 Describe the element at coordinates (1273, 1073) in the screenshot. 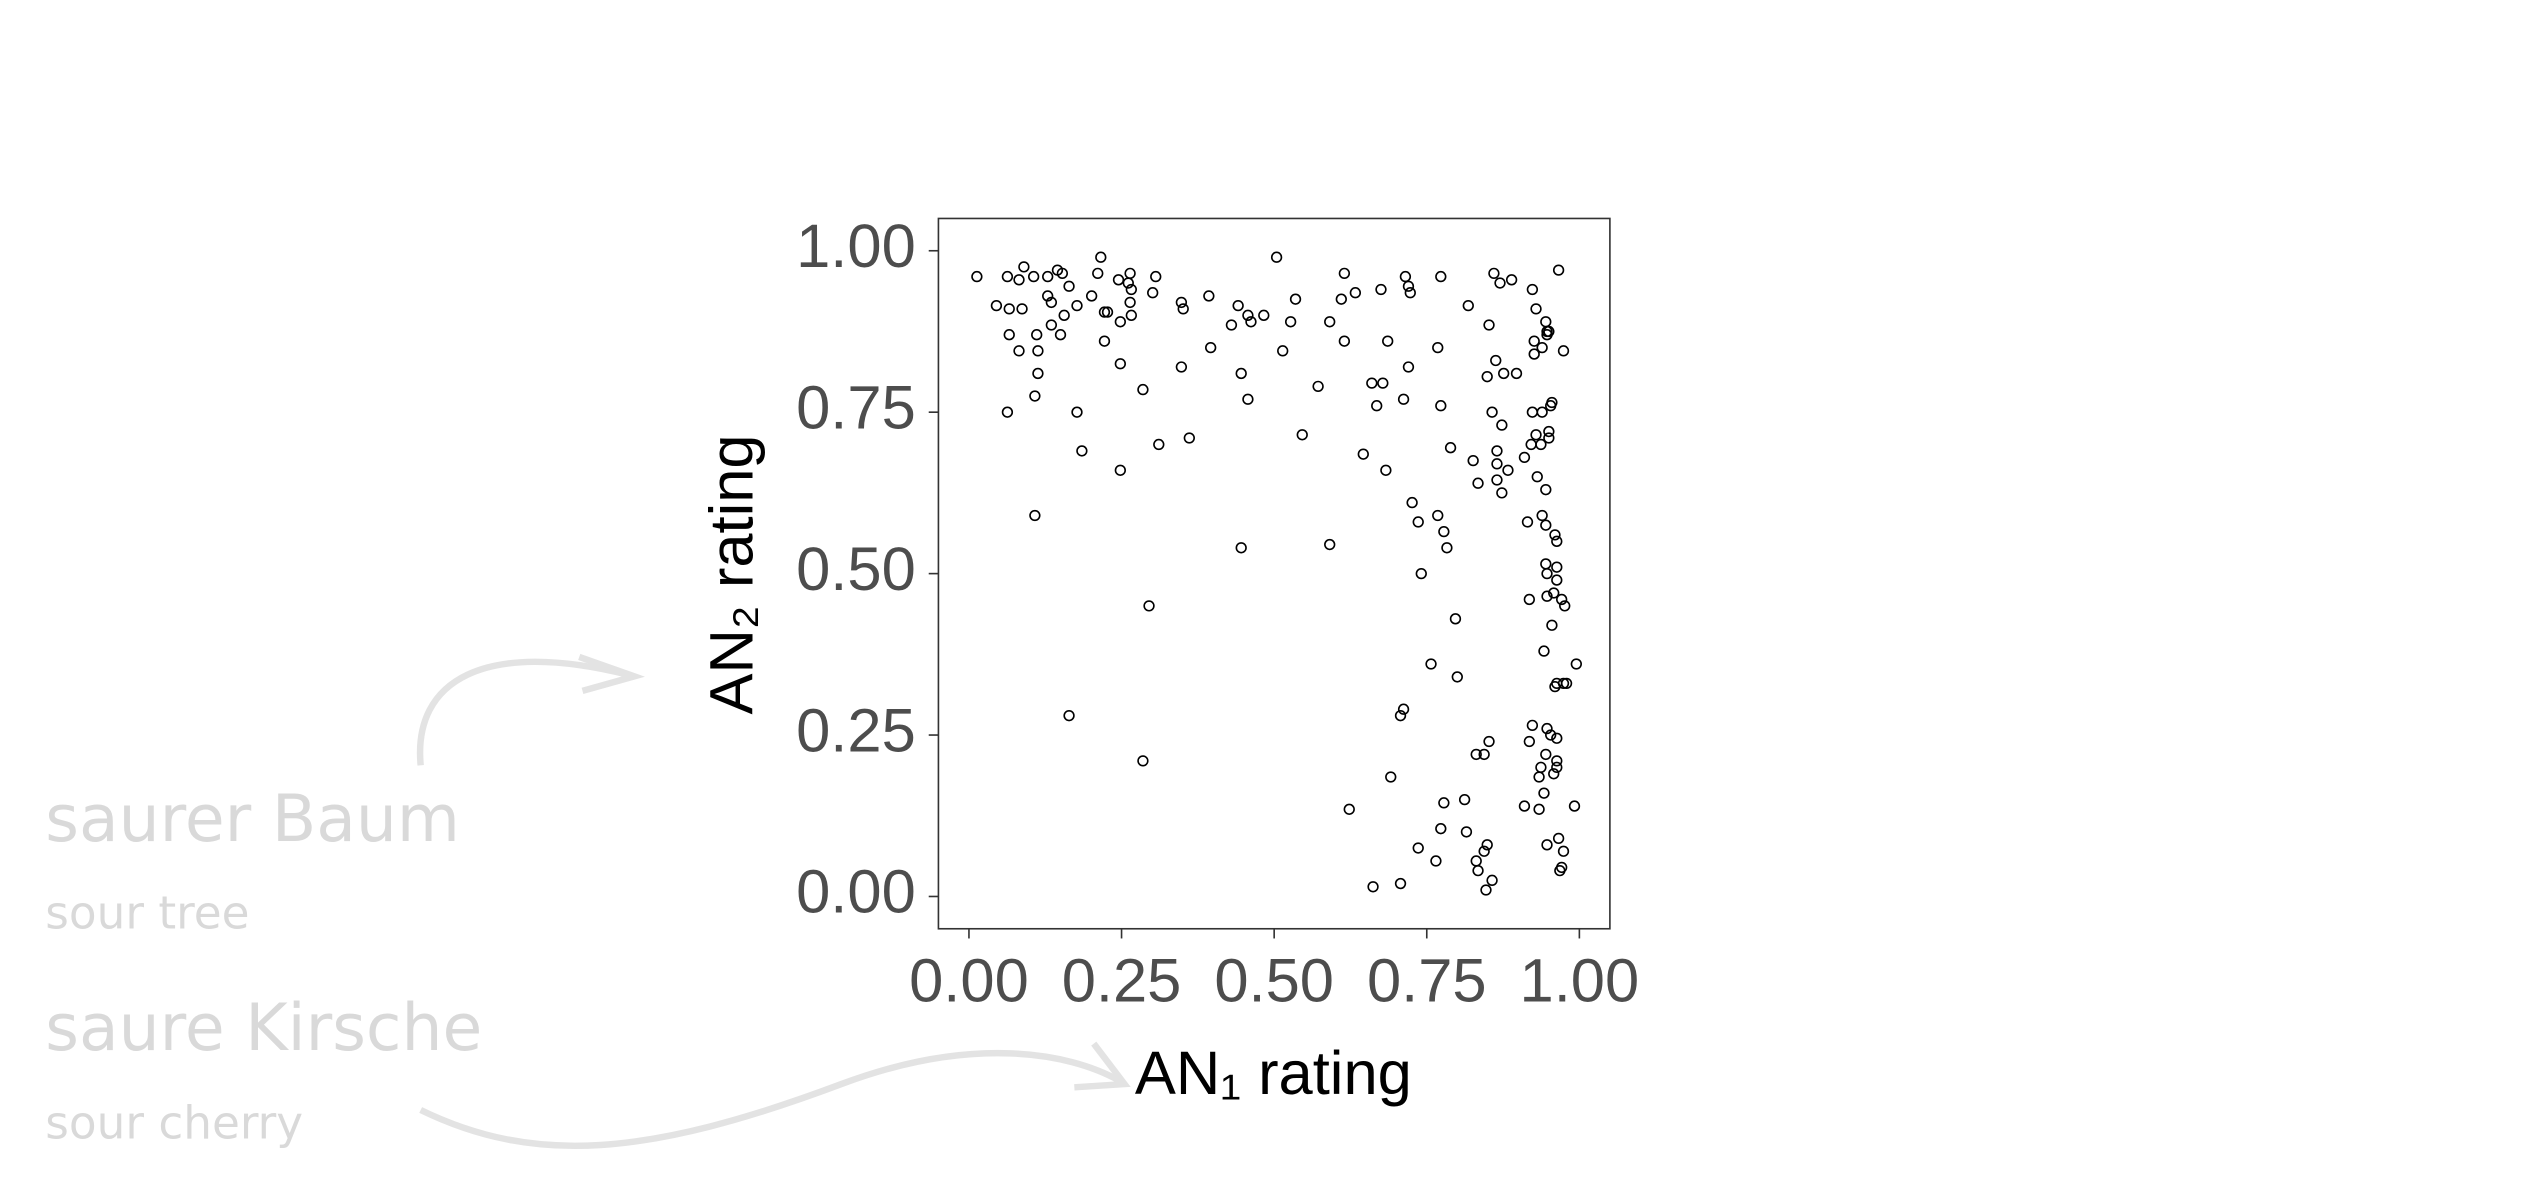

I see `x-axis-label: AN₁ rating` at that location.